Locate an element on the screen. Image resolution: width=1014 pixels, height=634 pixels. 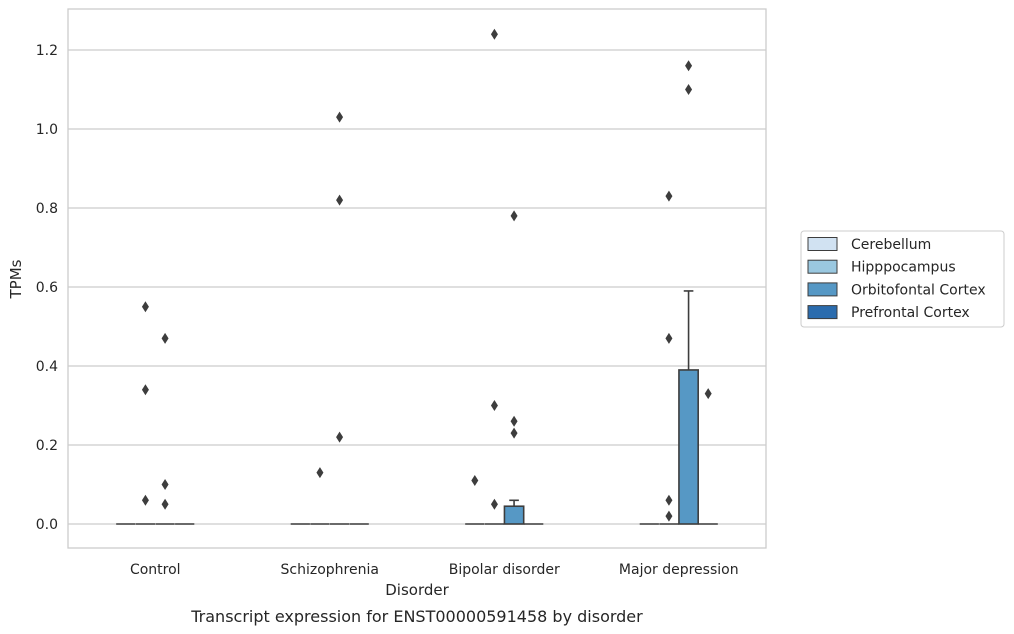
y-axis-label: TPMs is located at coordinates (16, 279).